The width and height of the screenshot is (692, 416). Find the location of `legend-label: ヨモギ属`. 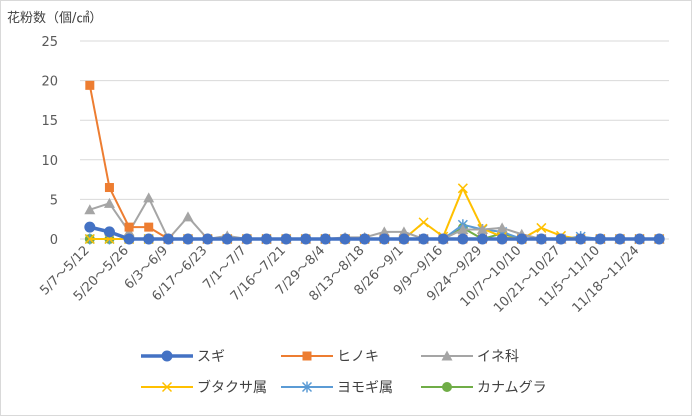

legend-label: ヨモギ属 is located at coordinates (365, 388).